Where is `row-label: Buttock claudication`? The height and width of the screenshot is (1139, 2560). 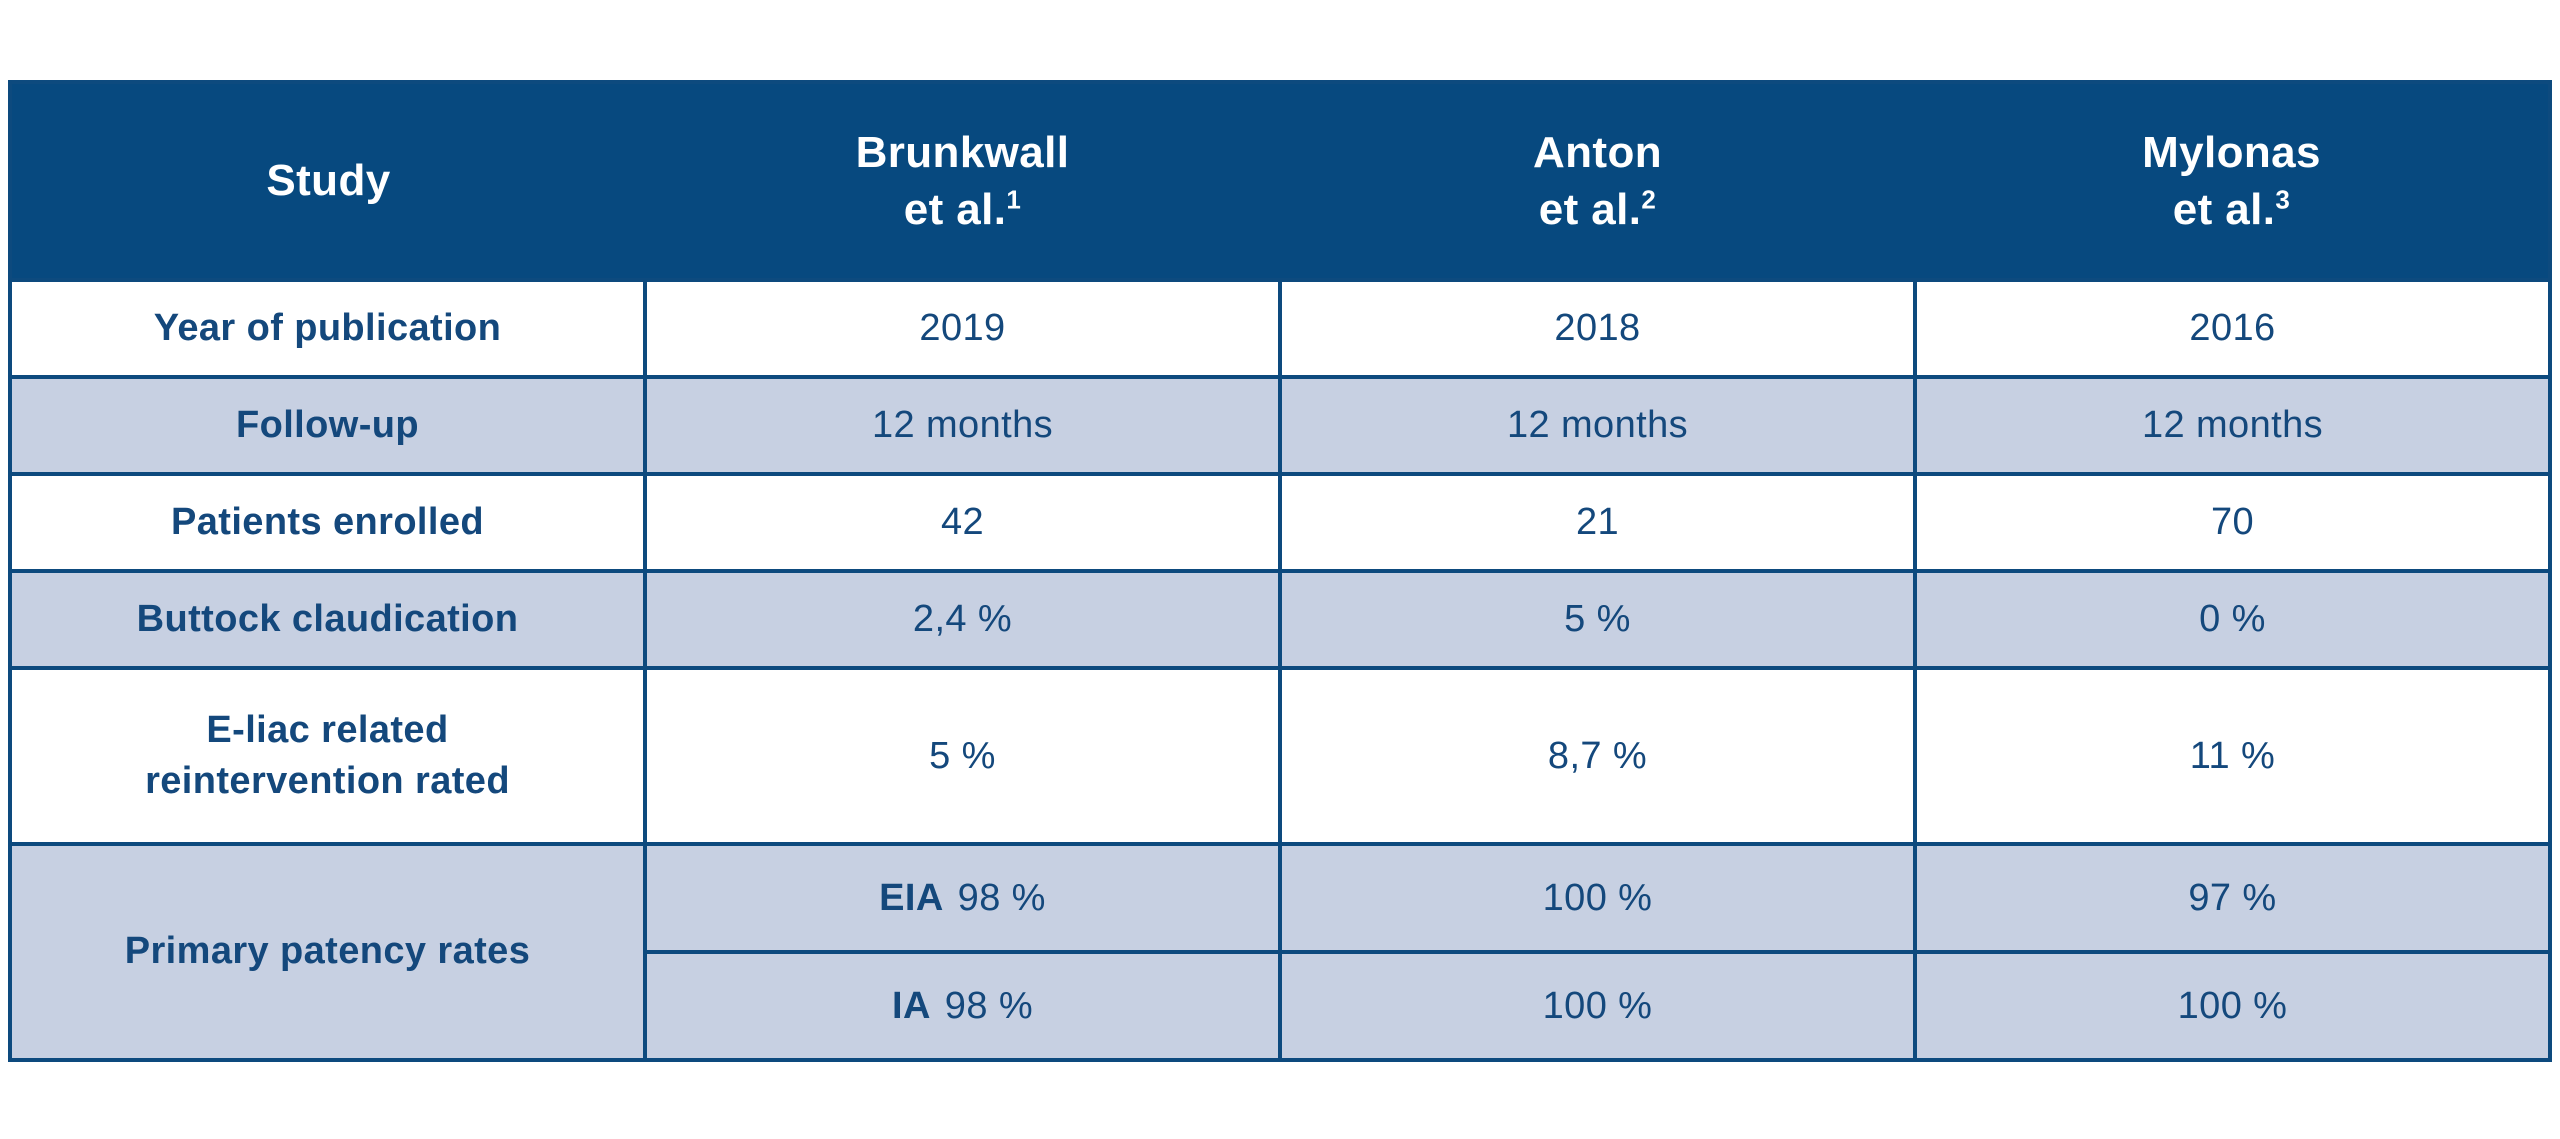 row-label: Buttock claudication is located at coordinates (327, 619).